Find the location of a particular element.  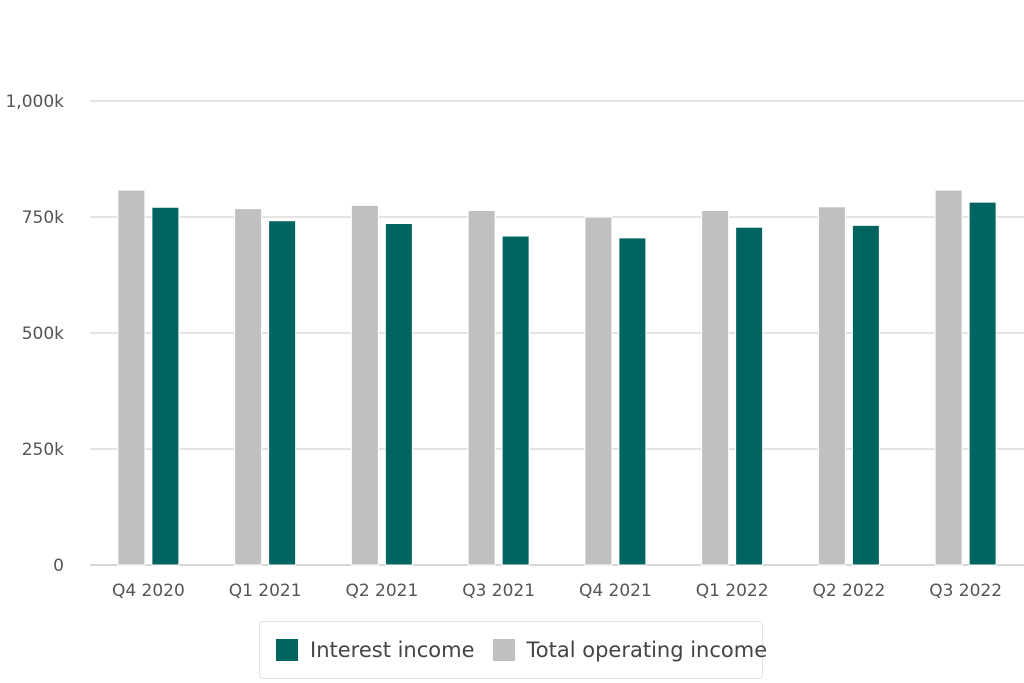

legend-item-interest-income: Interest income is located at coordinates (375, 650).